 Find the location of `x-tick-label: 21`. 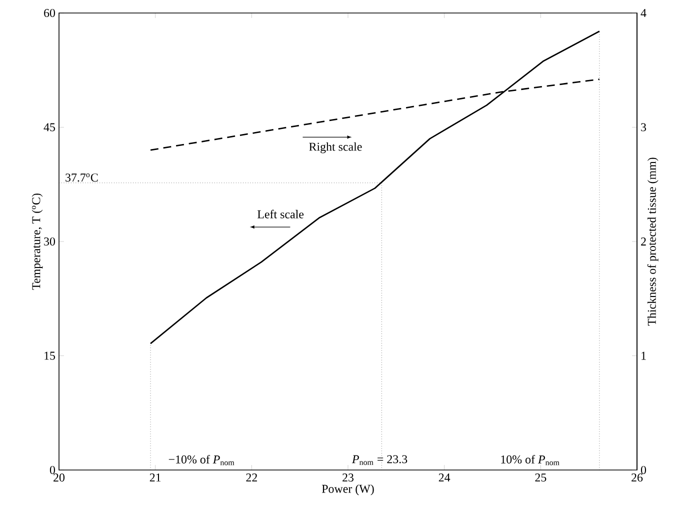

x-tick-label: 21 is located at coordinates (155, 478).